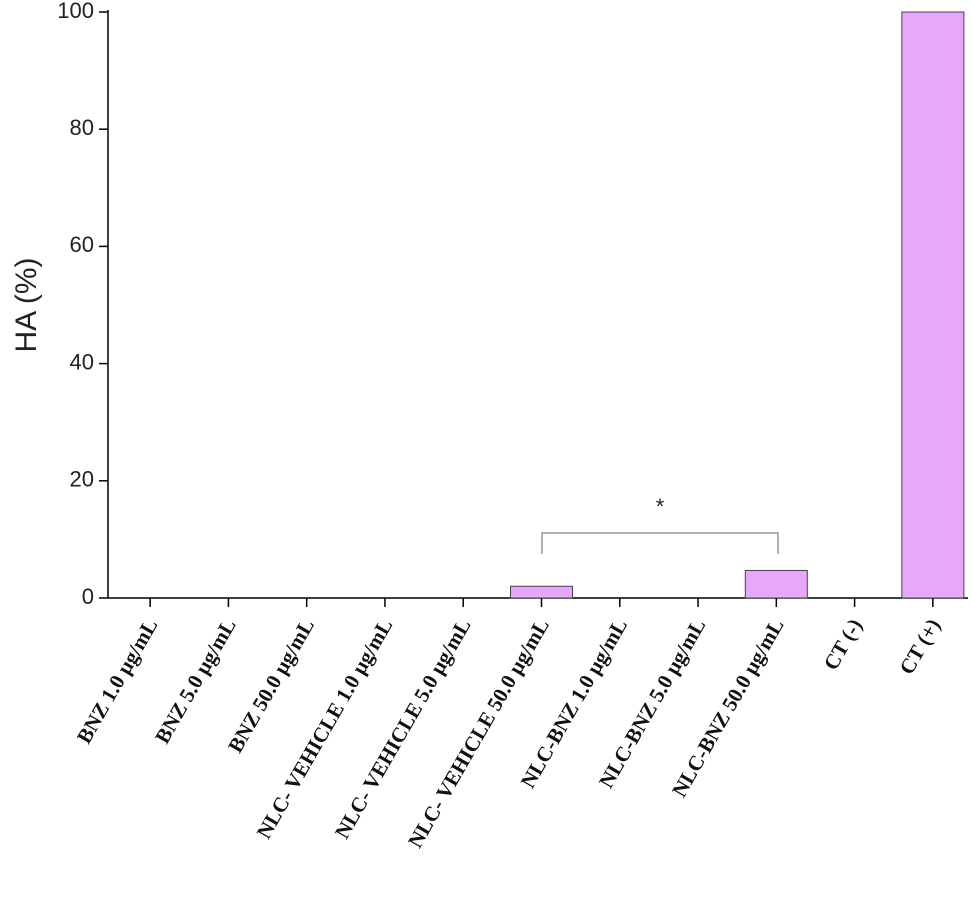 The height and width of the screenshot is (917, 973). Describe the element at coordinates (843, 645) in the screenshot. I see `x-tick-label: CT (-)` at that location.